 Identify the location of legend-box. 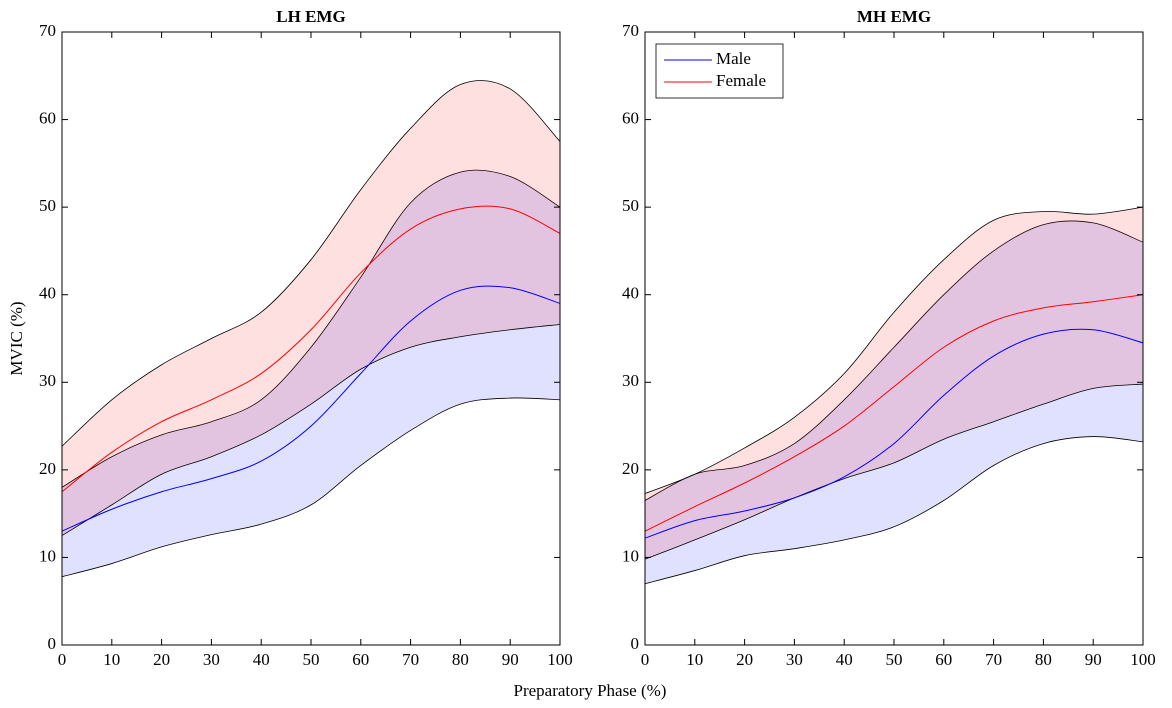
(719, 71).